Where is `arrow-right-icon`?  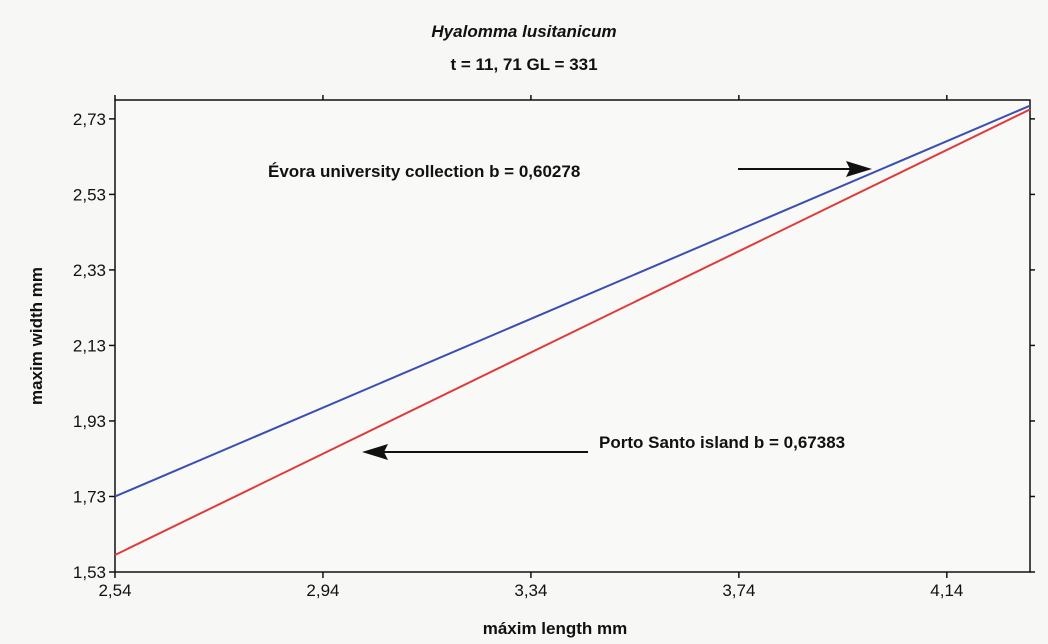 arrow-right-icon is located at coordinates (805, 169).